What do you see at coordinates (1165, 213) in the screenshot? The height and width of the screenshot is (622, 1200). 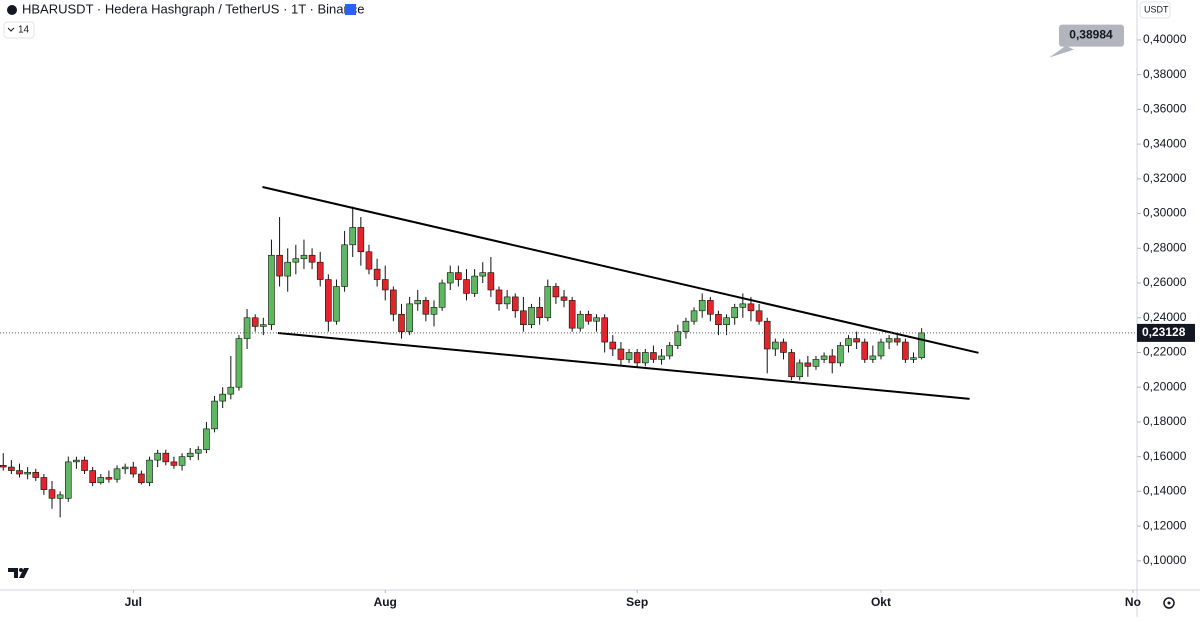 I see `y-tick-label: 0,30000` at bounding box center [1165, 213].